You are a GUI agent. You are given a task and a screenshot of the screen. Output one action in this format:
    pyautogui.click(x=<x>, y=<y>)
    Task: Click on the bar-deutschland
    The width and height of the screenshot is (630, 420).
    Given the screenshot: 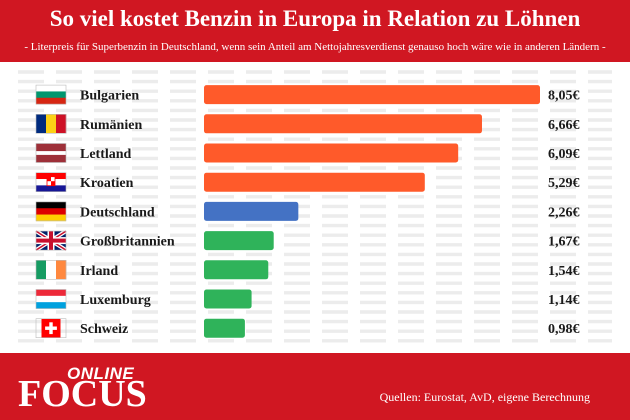 What is the action you would take?
    pyautogui.click(x=251, y=211)
    